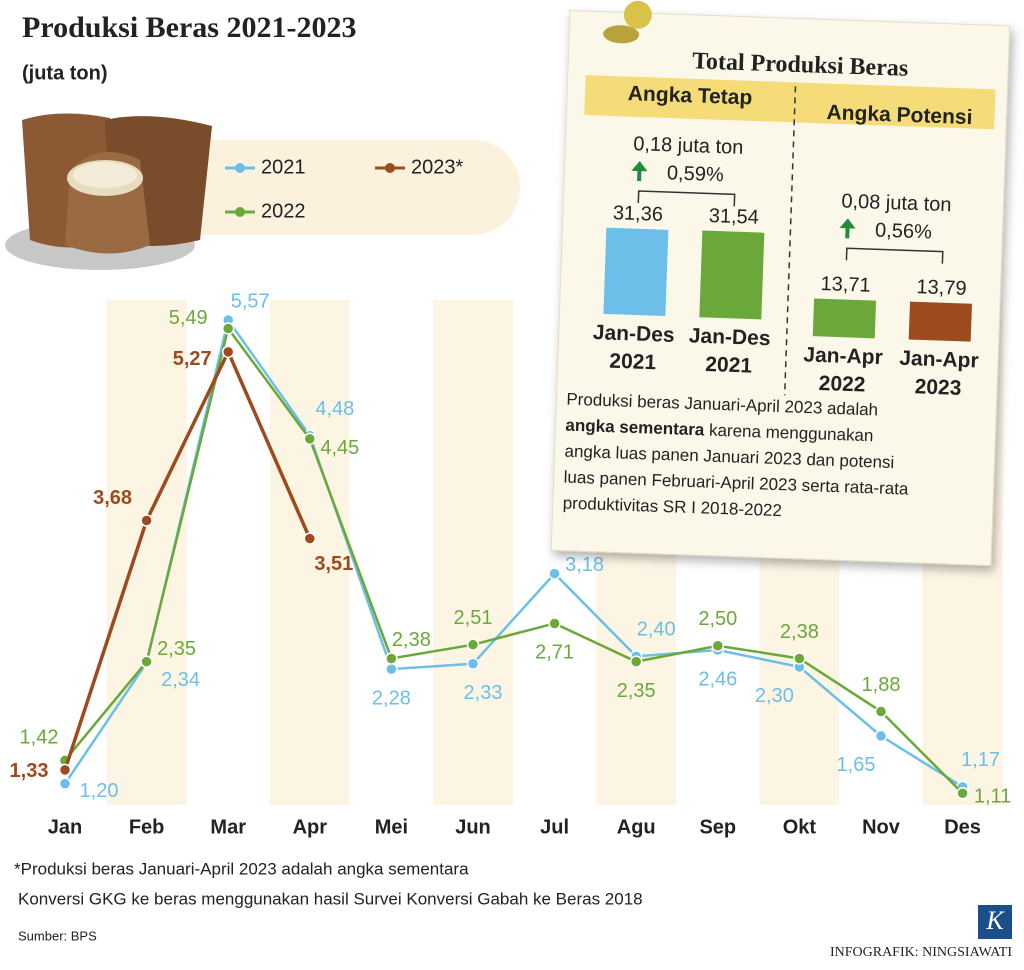 The width and height of the screenshot is (1024, 970). What do you see at coordinates (65, 73) in the screenshot?
I see `subtitle: (juta ton)` at bounding box center [65, 73].